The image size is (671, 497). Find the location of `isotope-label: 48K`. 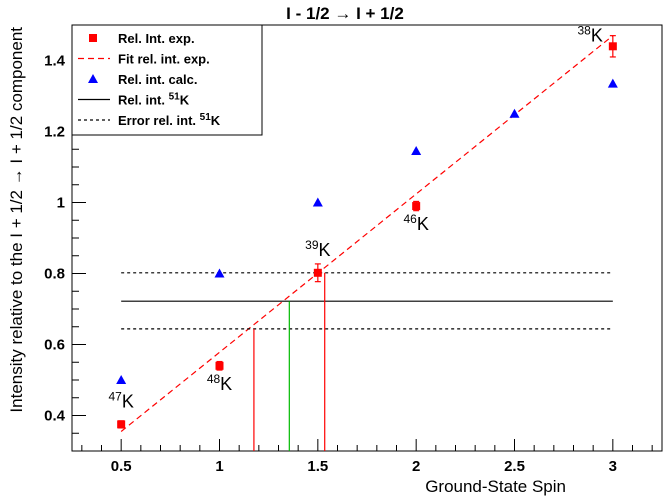

isotope-label: 48K is located at coordinates (219, 383).